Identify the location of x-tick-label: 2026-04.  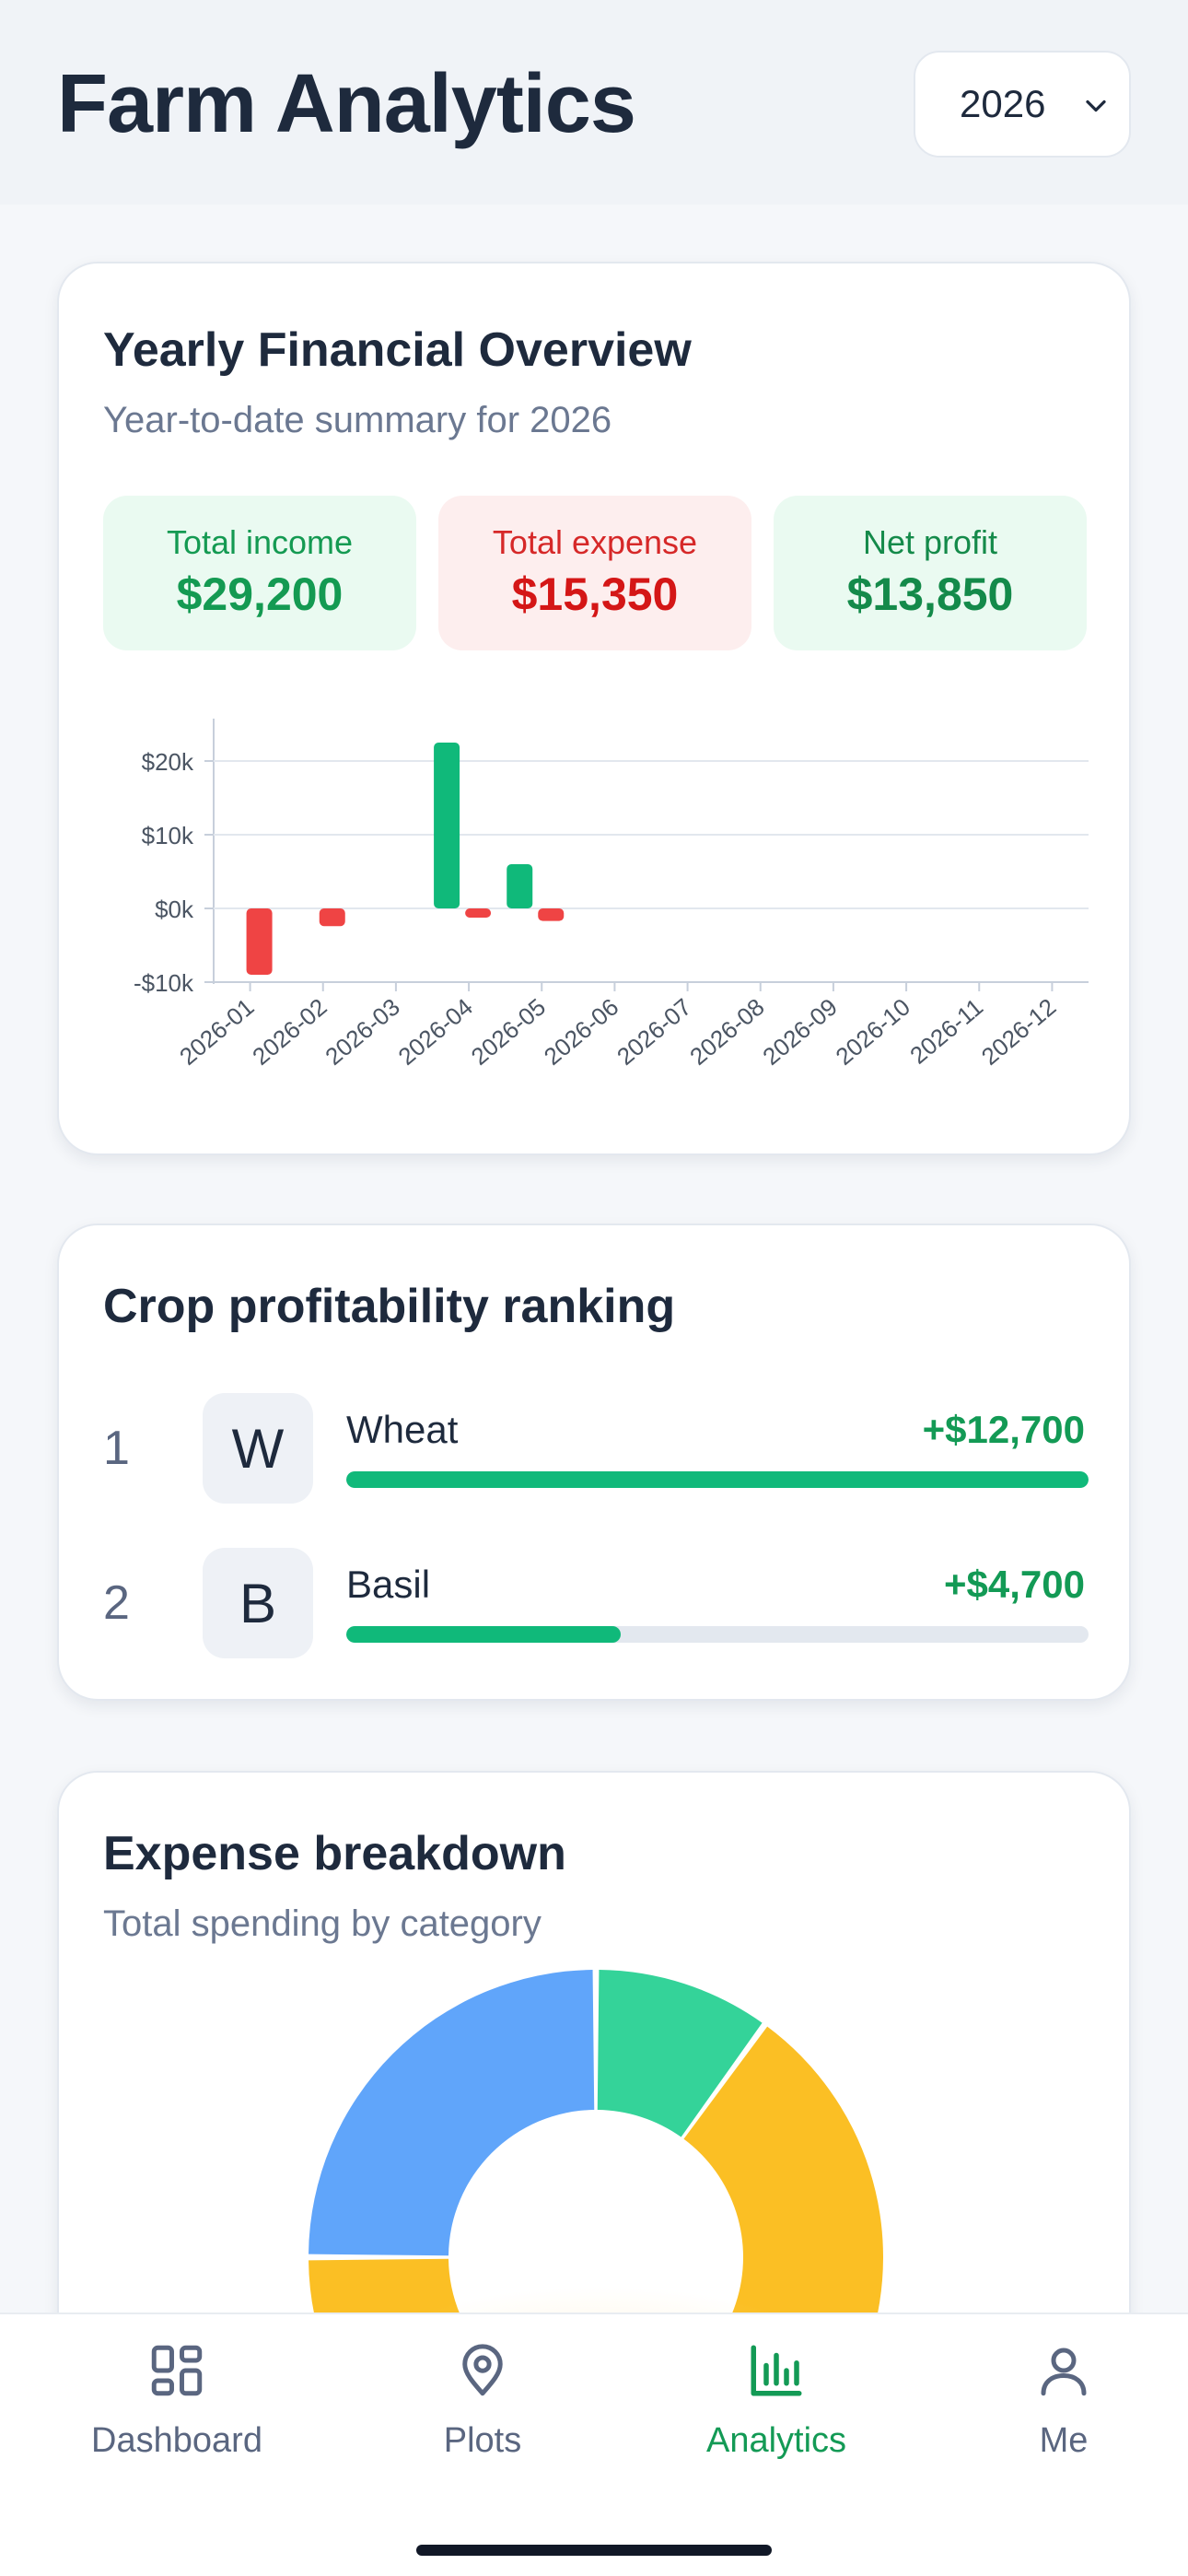
(435, 1032).